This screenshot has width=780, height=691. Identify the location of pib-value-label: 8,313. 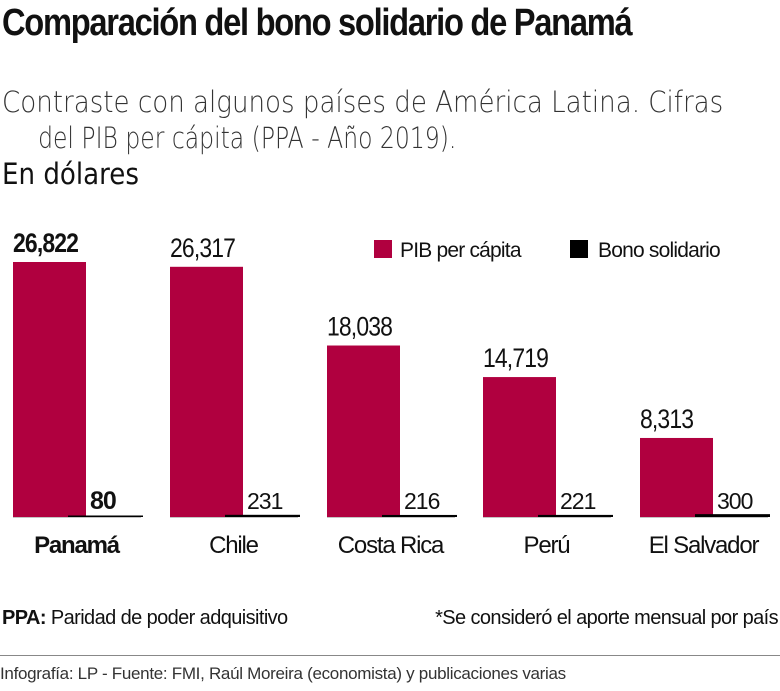
(666, 419).